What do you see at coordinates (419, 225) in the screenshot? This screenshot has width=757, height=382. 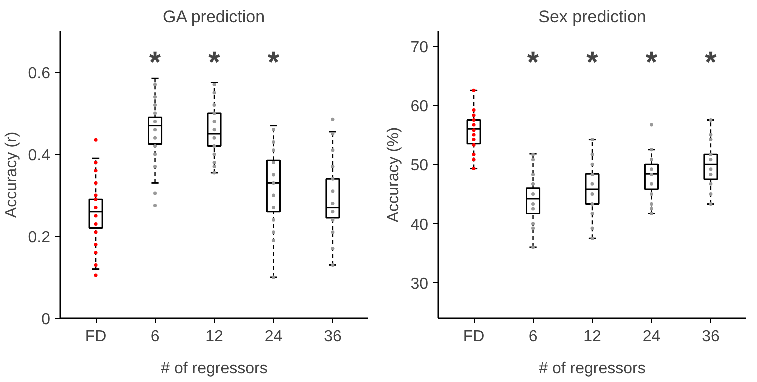 I see `y-tick-label: 40` at bounding box center [419, 225].